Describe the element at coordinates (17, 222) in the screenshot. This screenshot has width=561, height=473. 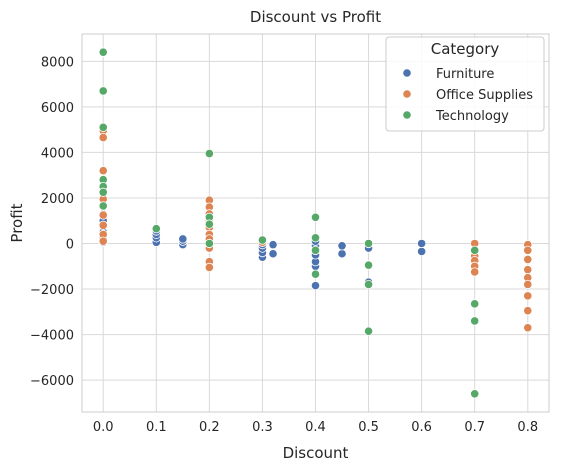
I see `y-axis-label: Profit` at that location.